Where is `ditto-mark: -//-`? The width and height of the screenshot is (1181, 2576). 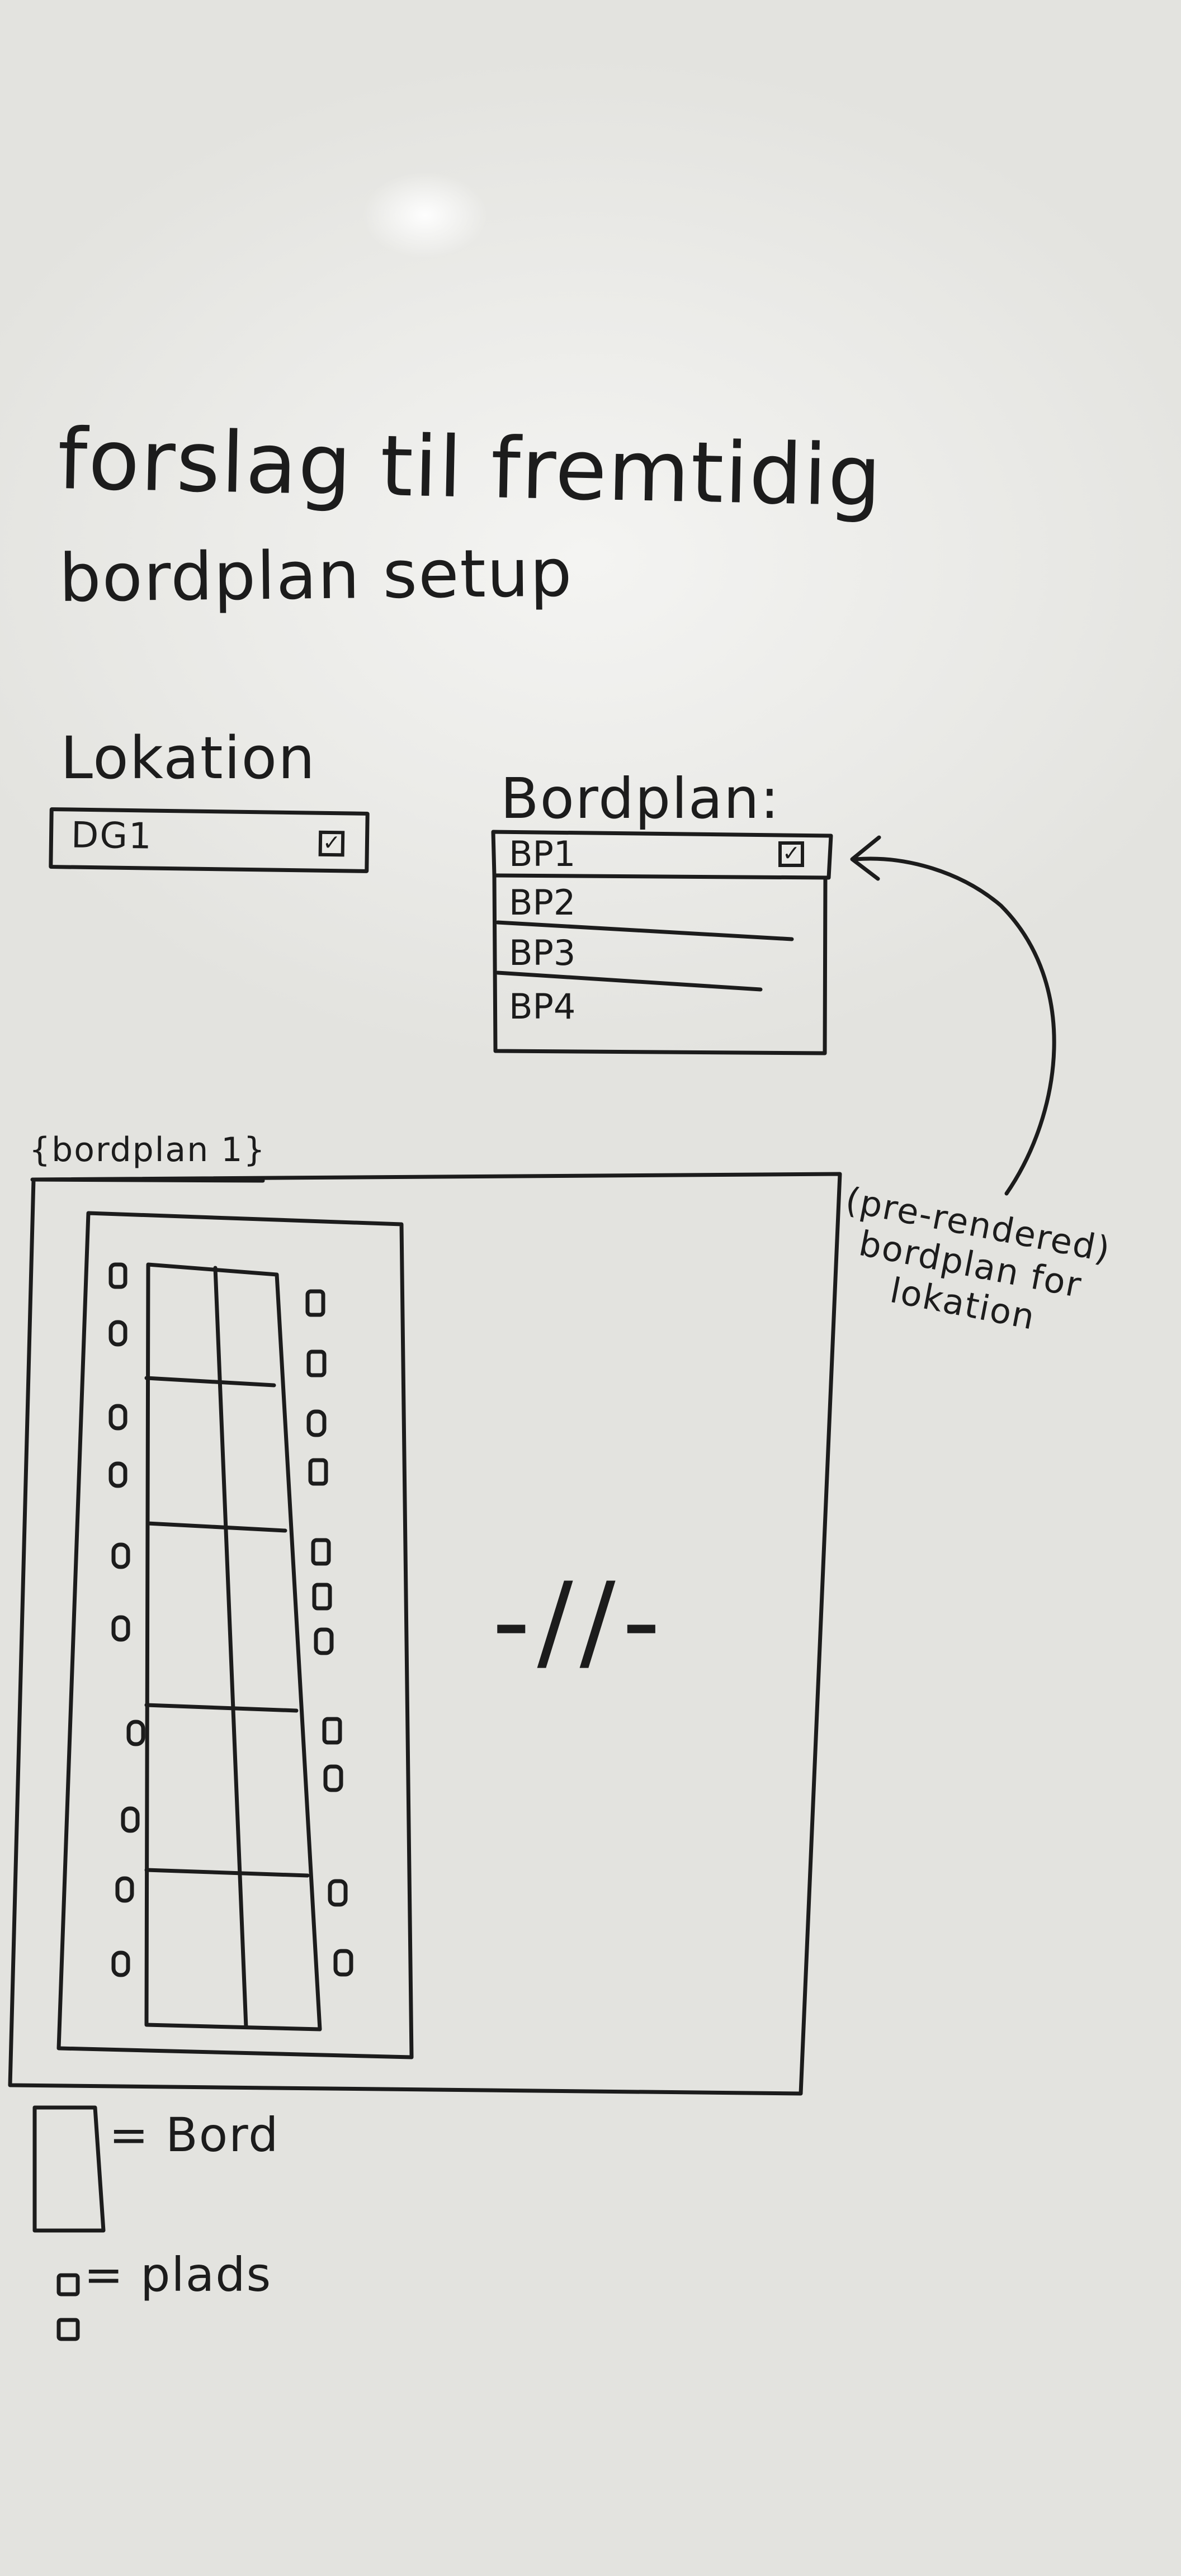 ditto-mark: -//- is located at coordinates (580, 1621).